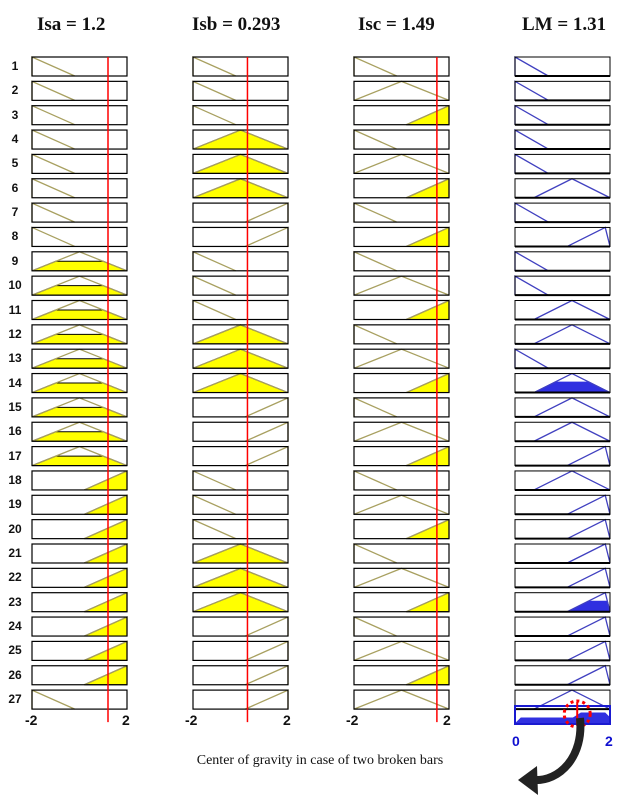 The width and height of the screenshot is (617, 800). What do you see at coordinates (15, 674) in the screenshot?
I see `rule-number: 26` at bounding box center [15, 674].